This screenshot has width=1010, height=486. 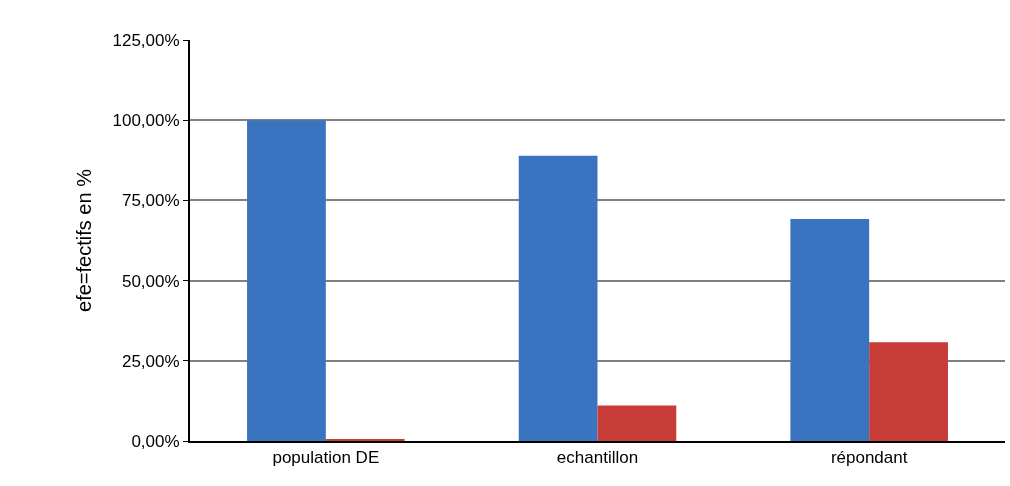 I want to click on y-tick-label: 75,00%, so click(x=150, y=201).